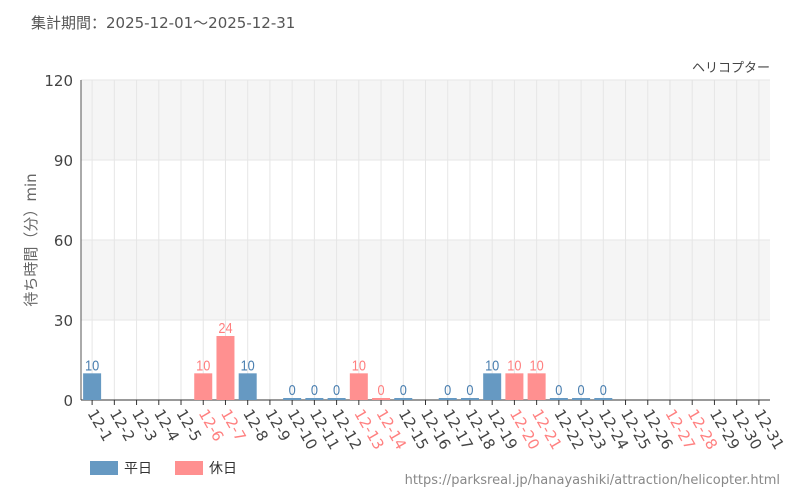  Describe the element at coordinates (223, 469) in the screenshot. I see `legend-holiday-label: 休日` at that location.